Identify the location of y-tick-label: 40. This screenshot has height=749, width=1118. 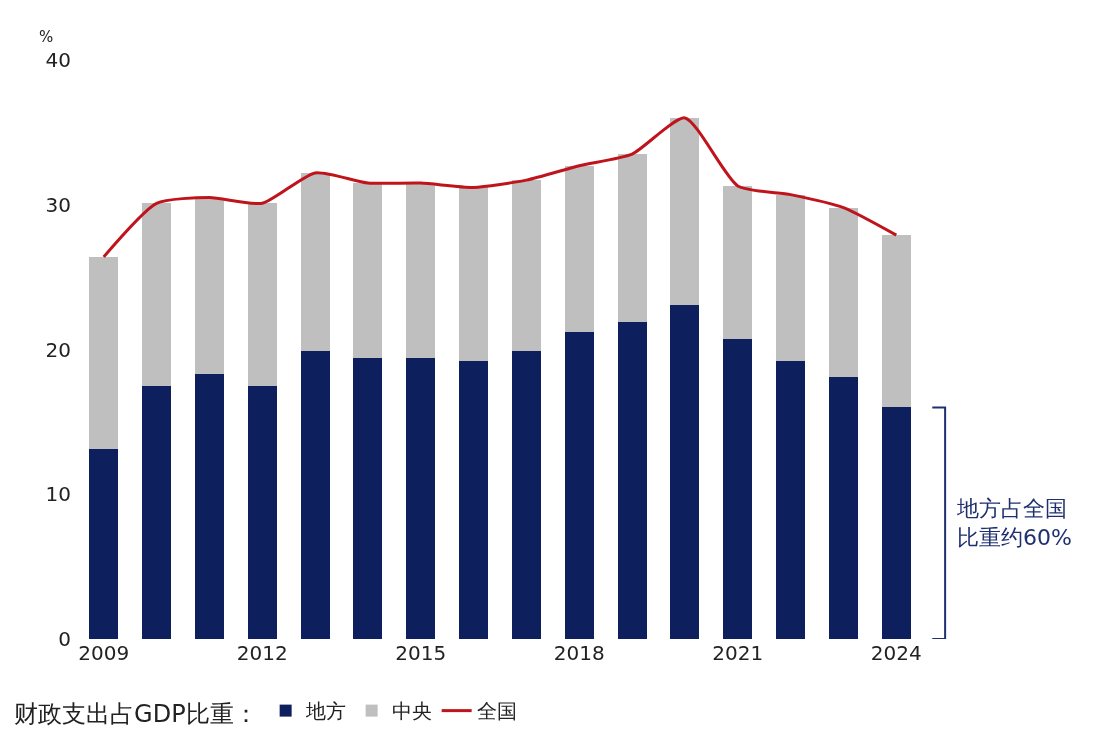
(58, 60).